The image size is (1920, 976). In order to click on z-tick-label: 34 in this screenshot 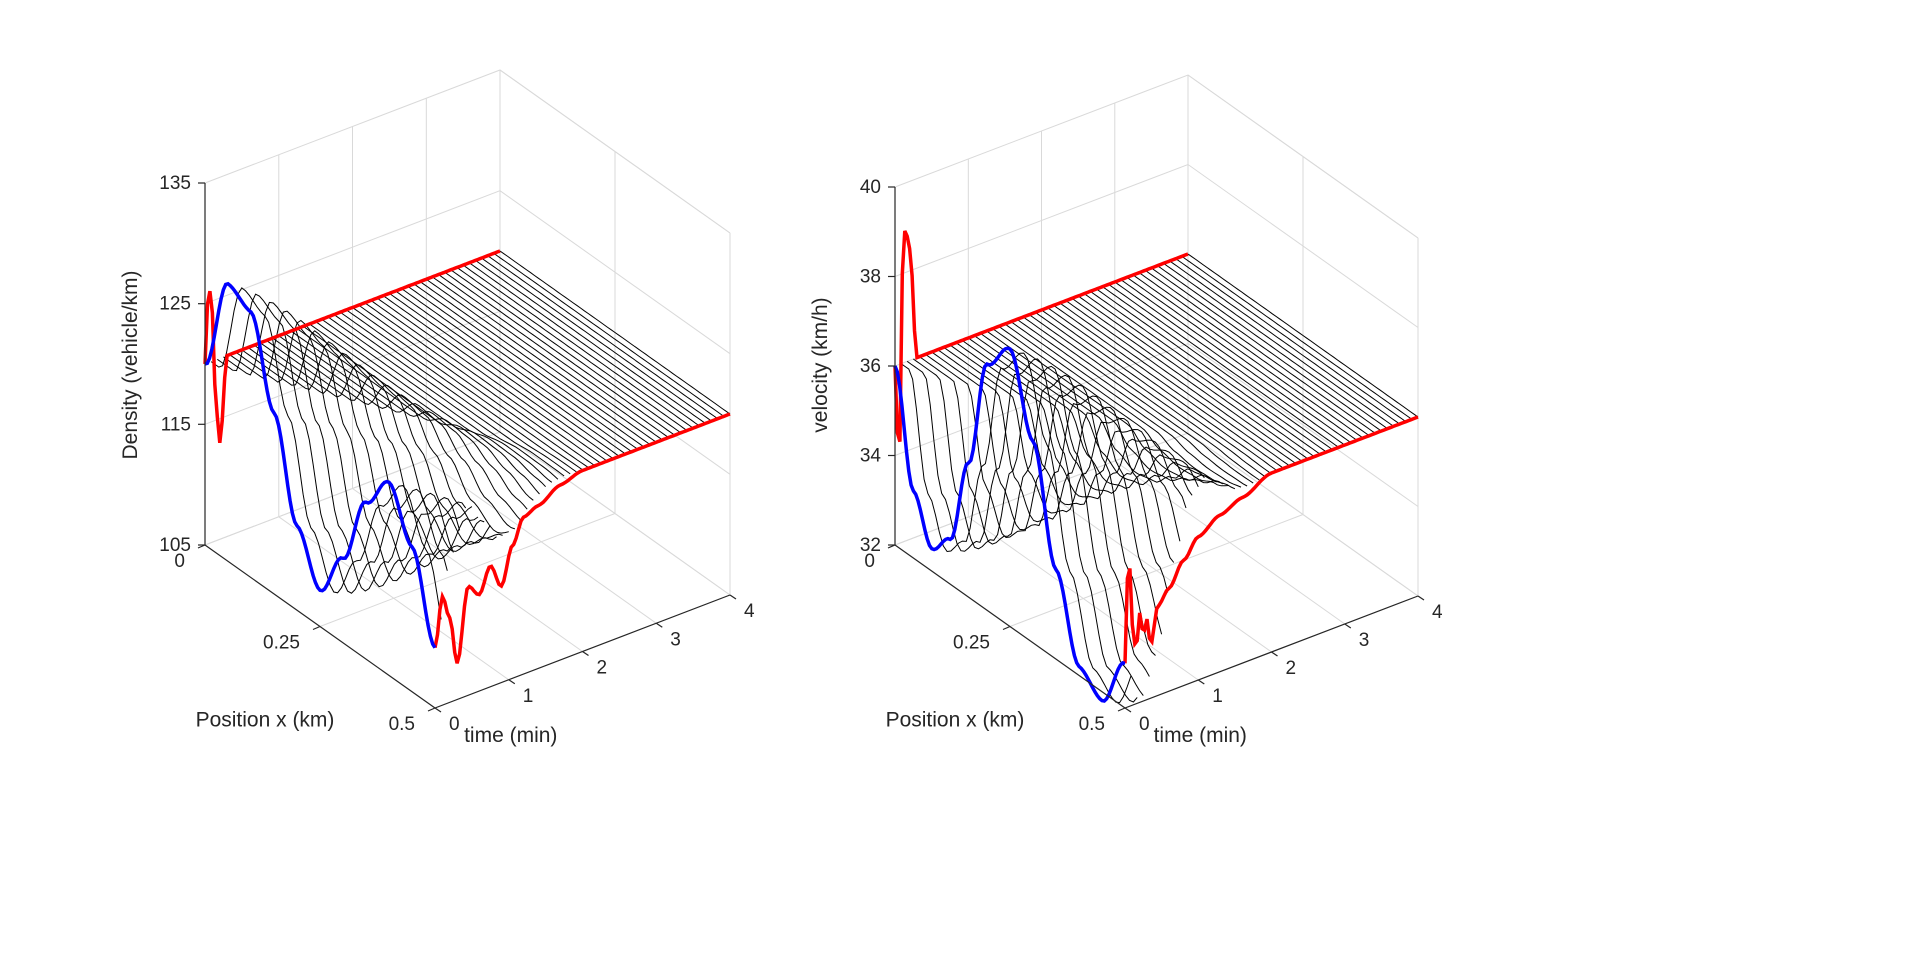, I will do `click(871, 456)`.